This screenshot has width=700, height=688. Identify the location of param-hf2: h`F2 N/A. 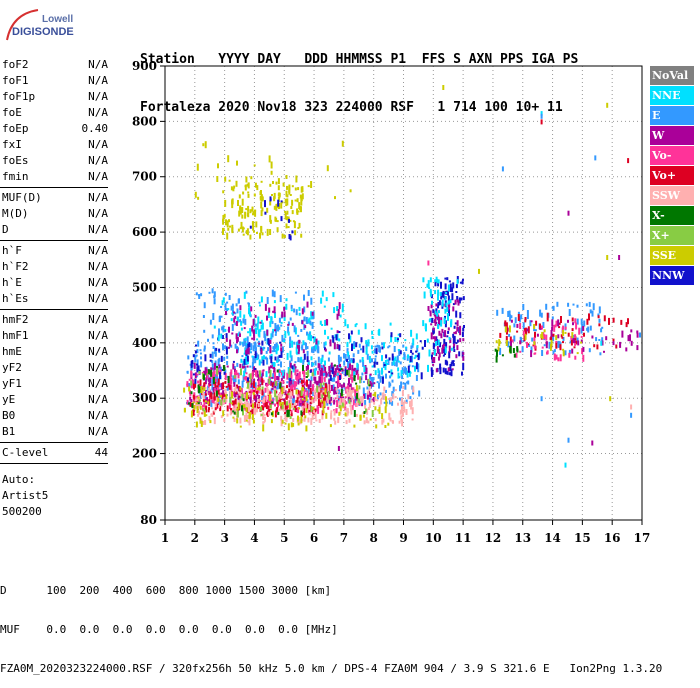
(56, 267).